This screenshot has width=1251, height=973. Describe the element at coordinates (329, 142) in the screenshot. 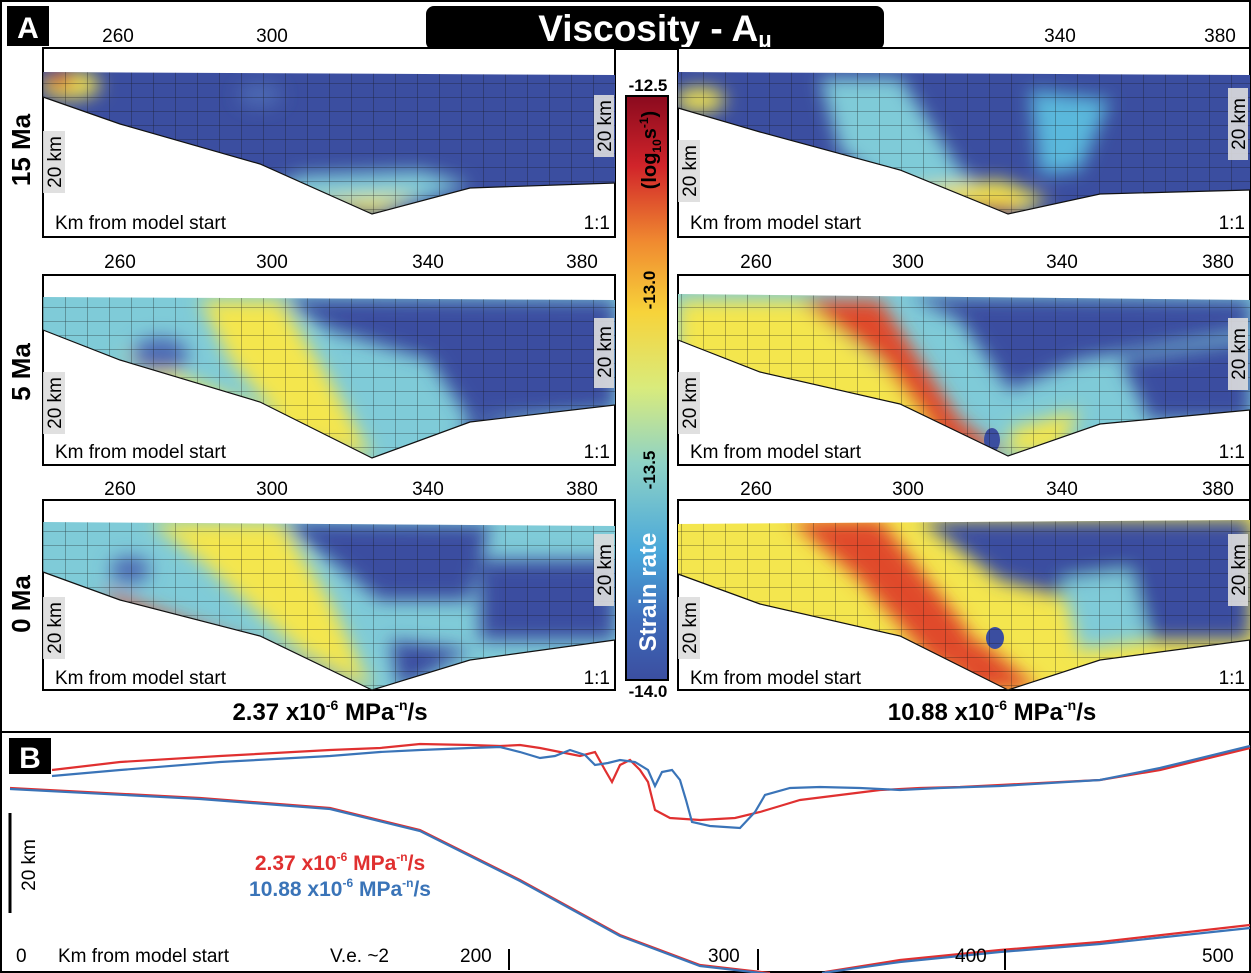

I see `panel-left-15ma` at that location.